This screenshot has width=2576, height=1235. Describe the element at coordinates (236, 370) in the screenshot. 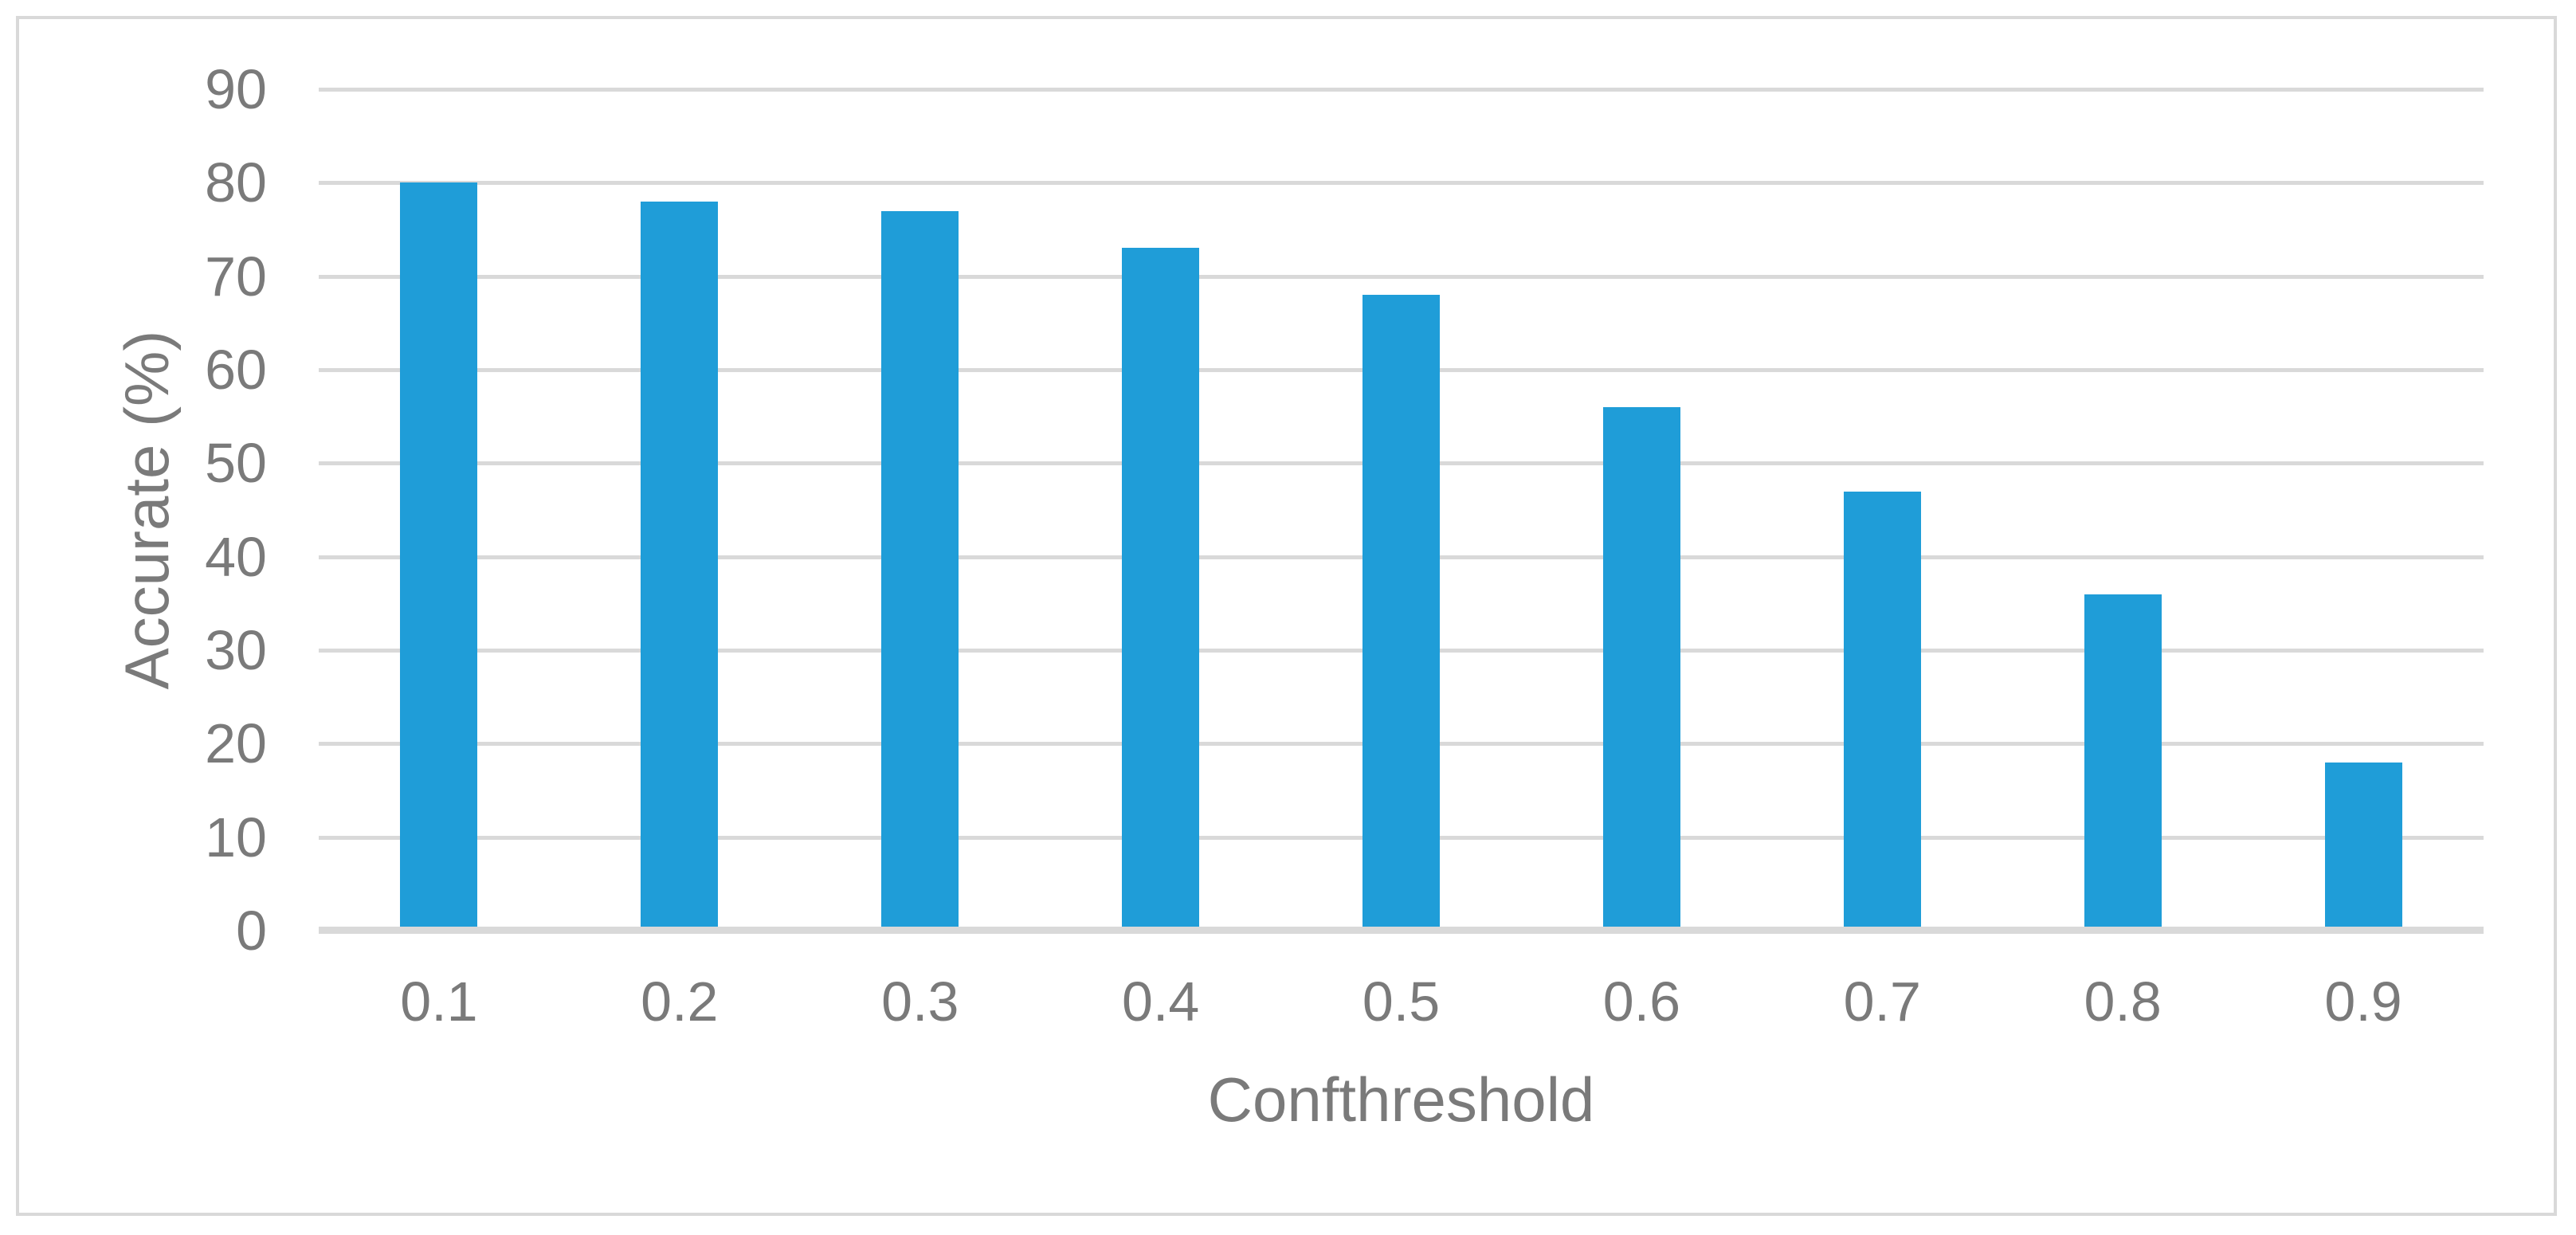

I see `y-tick-label-60: 60` at that location.